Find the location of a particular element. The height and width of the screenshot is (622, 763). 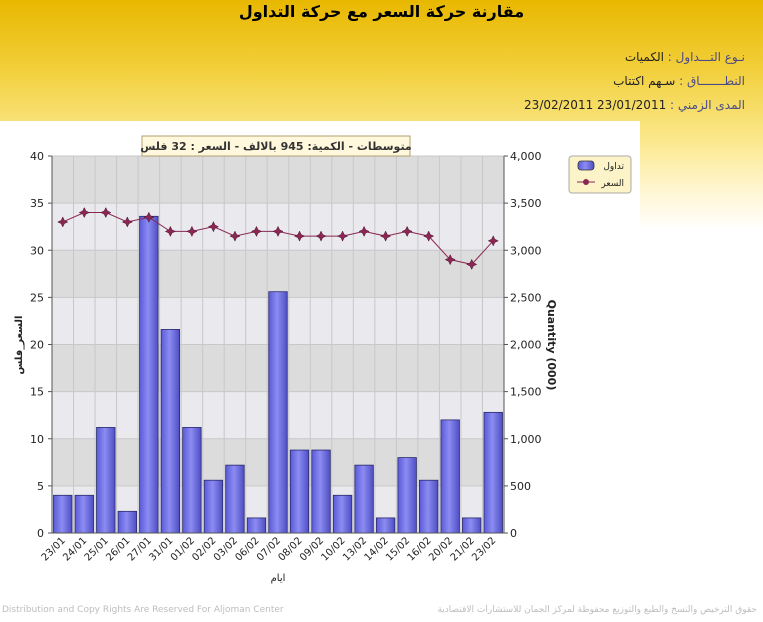

info-trade-type-value: الكميات is located at coordinates (644, 57).